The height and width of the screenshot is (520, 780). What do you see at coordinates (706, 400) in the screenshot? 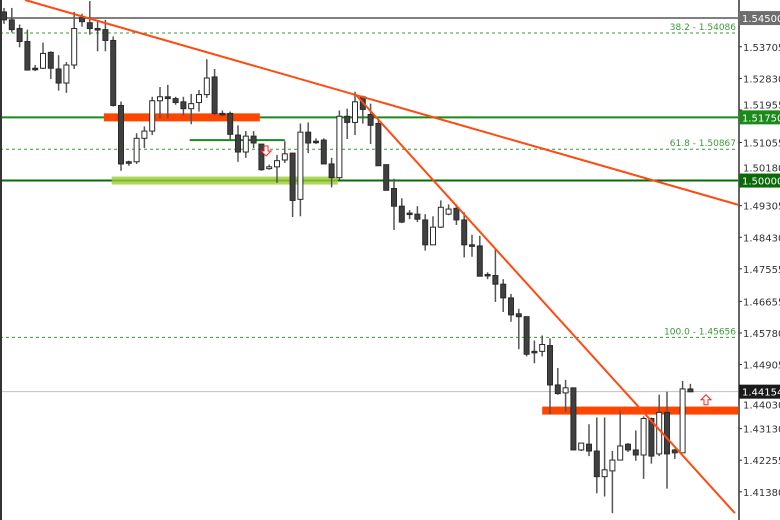
I see `arrow-up-icon` at bounding box center [706, 400].